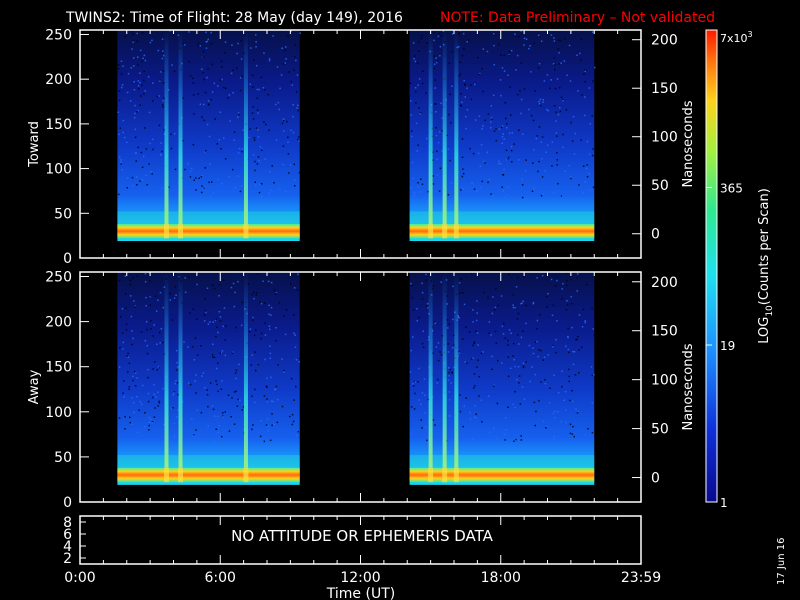 Image resolution: width=800 pixels, height=600 pixels. Describe the element at coordinates (360, 540) in the screenshot. I see `ephemeris-x-ticks` at that location.